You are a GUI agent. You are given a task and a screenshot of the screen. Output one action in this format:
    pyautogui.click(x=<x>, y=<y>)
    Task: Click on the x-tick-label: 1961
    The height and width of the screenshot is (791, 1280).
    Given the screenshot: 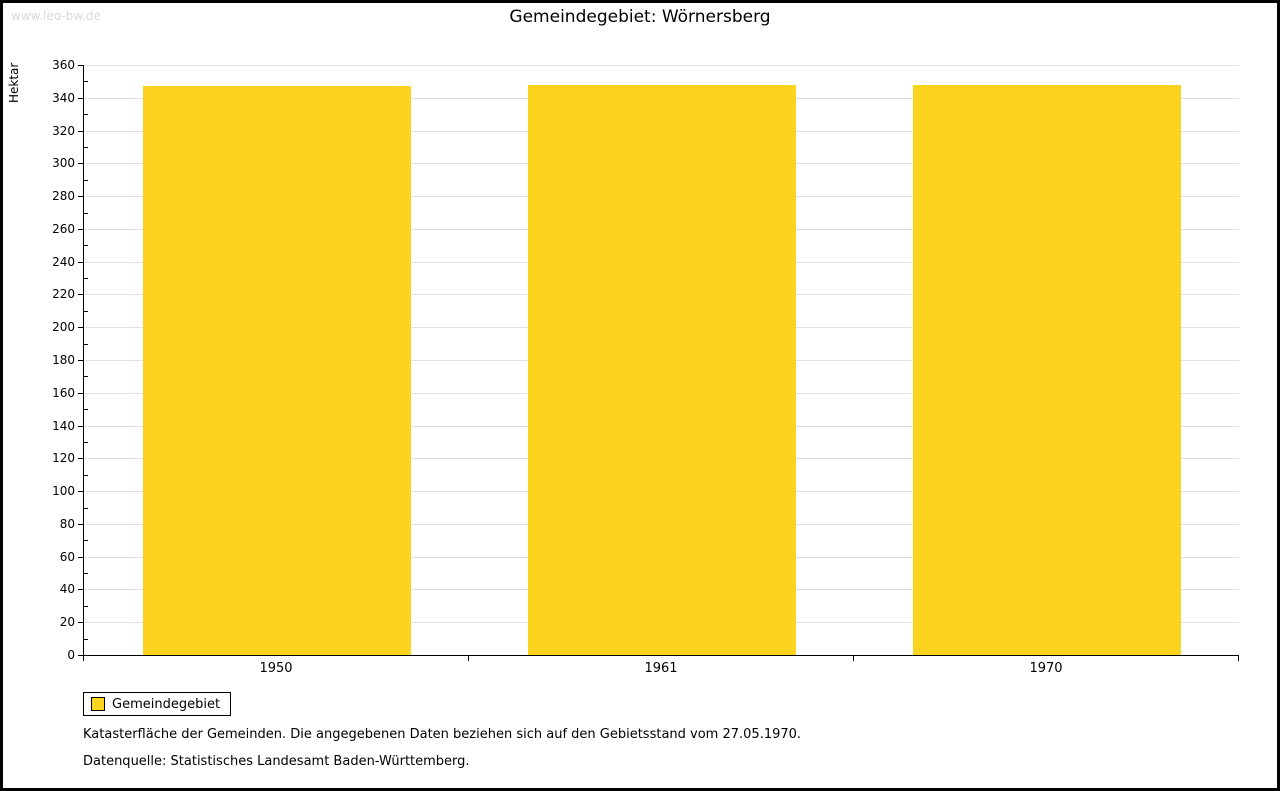 What is the action you would take?
    pyautogui.click(x=661, y=668)
    